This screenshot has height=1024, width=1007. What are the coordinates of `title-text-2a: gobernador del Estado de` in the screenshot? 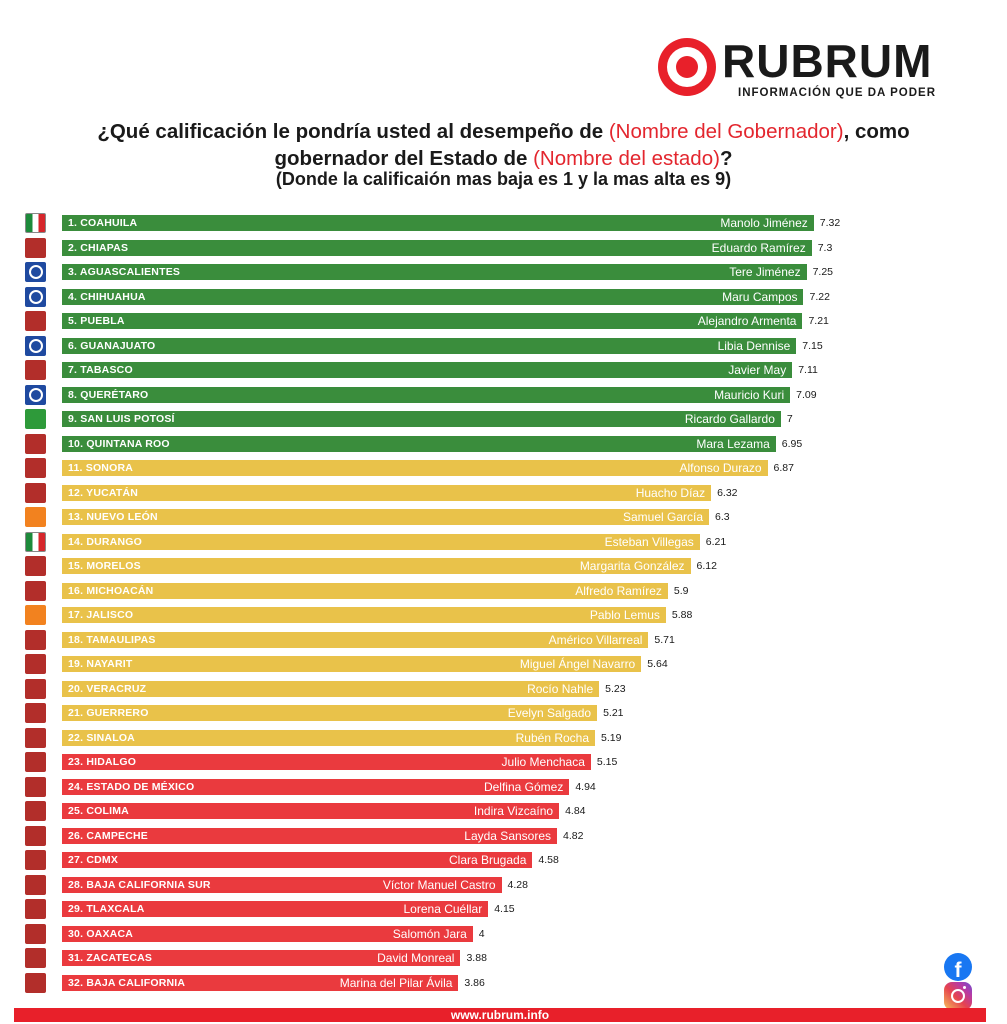 It's located at (404, 158).